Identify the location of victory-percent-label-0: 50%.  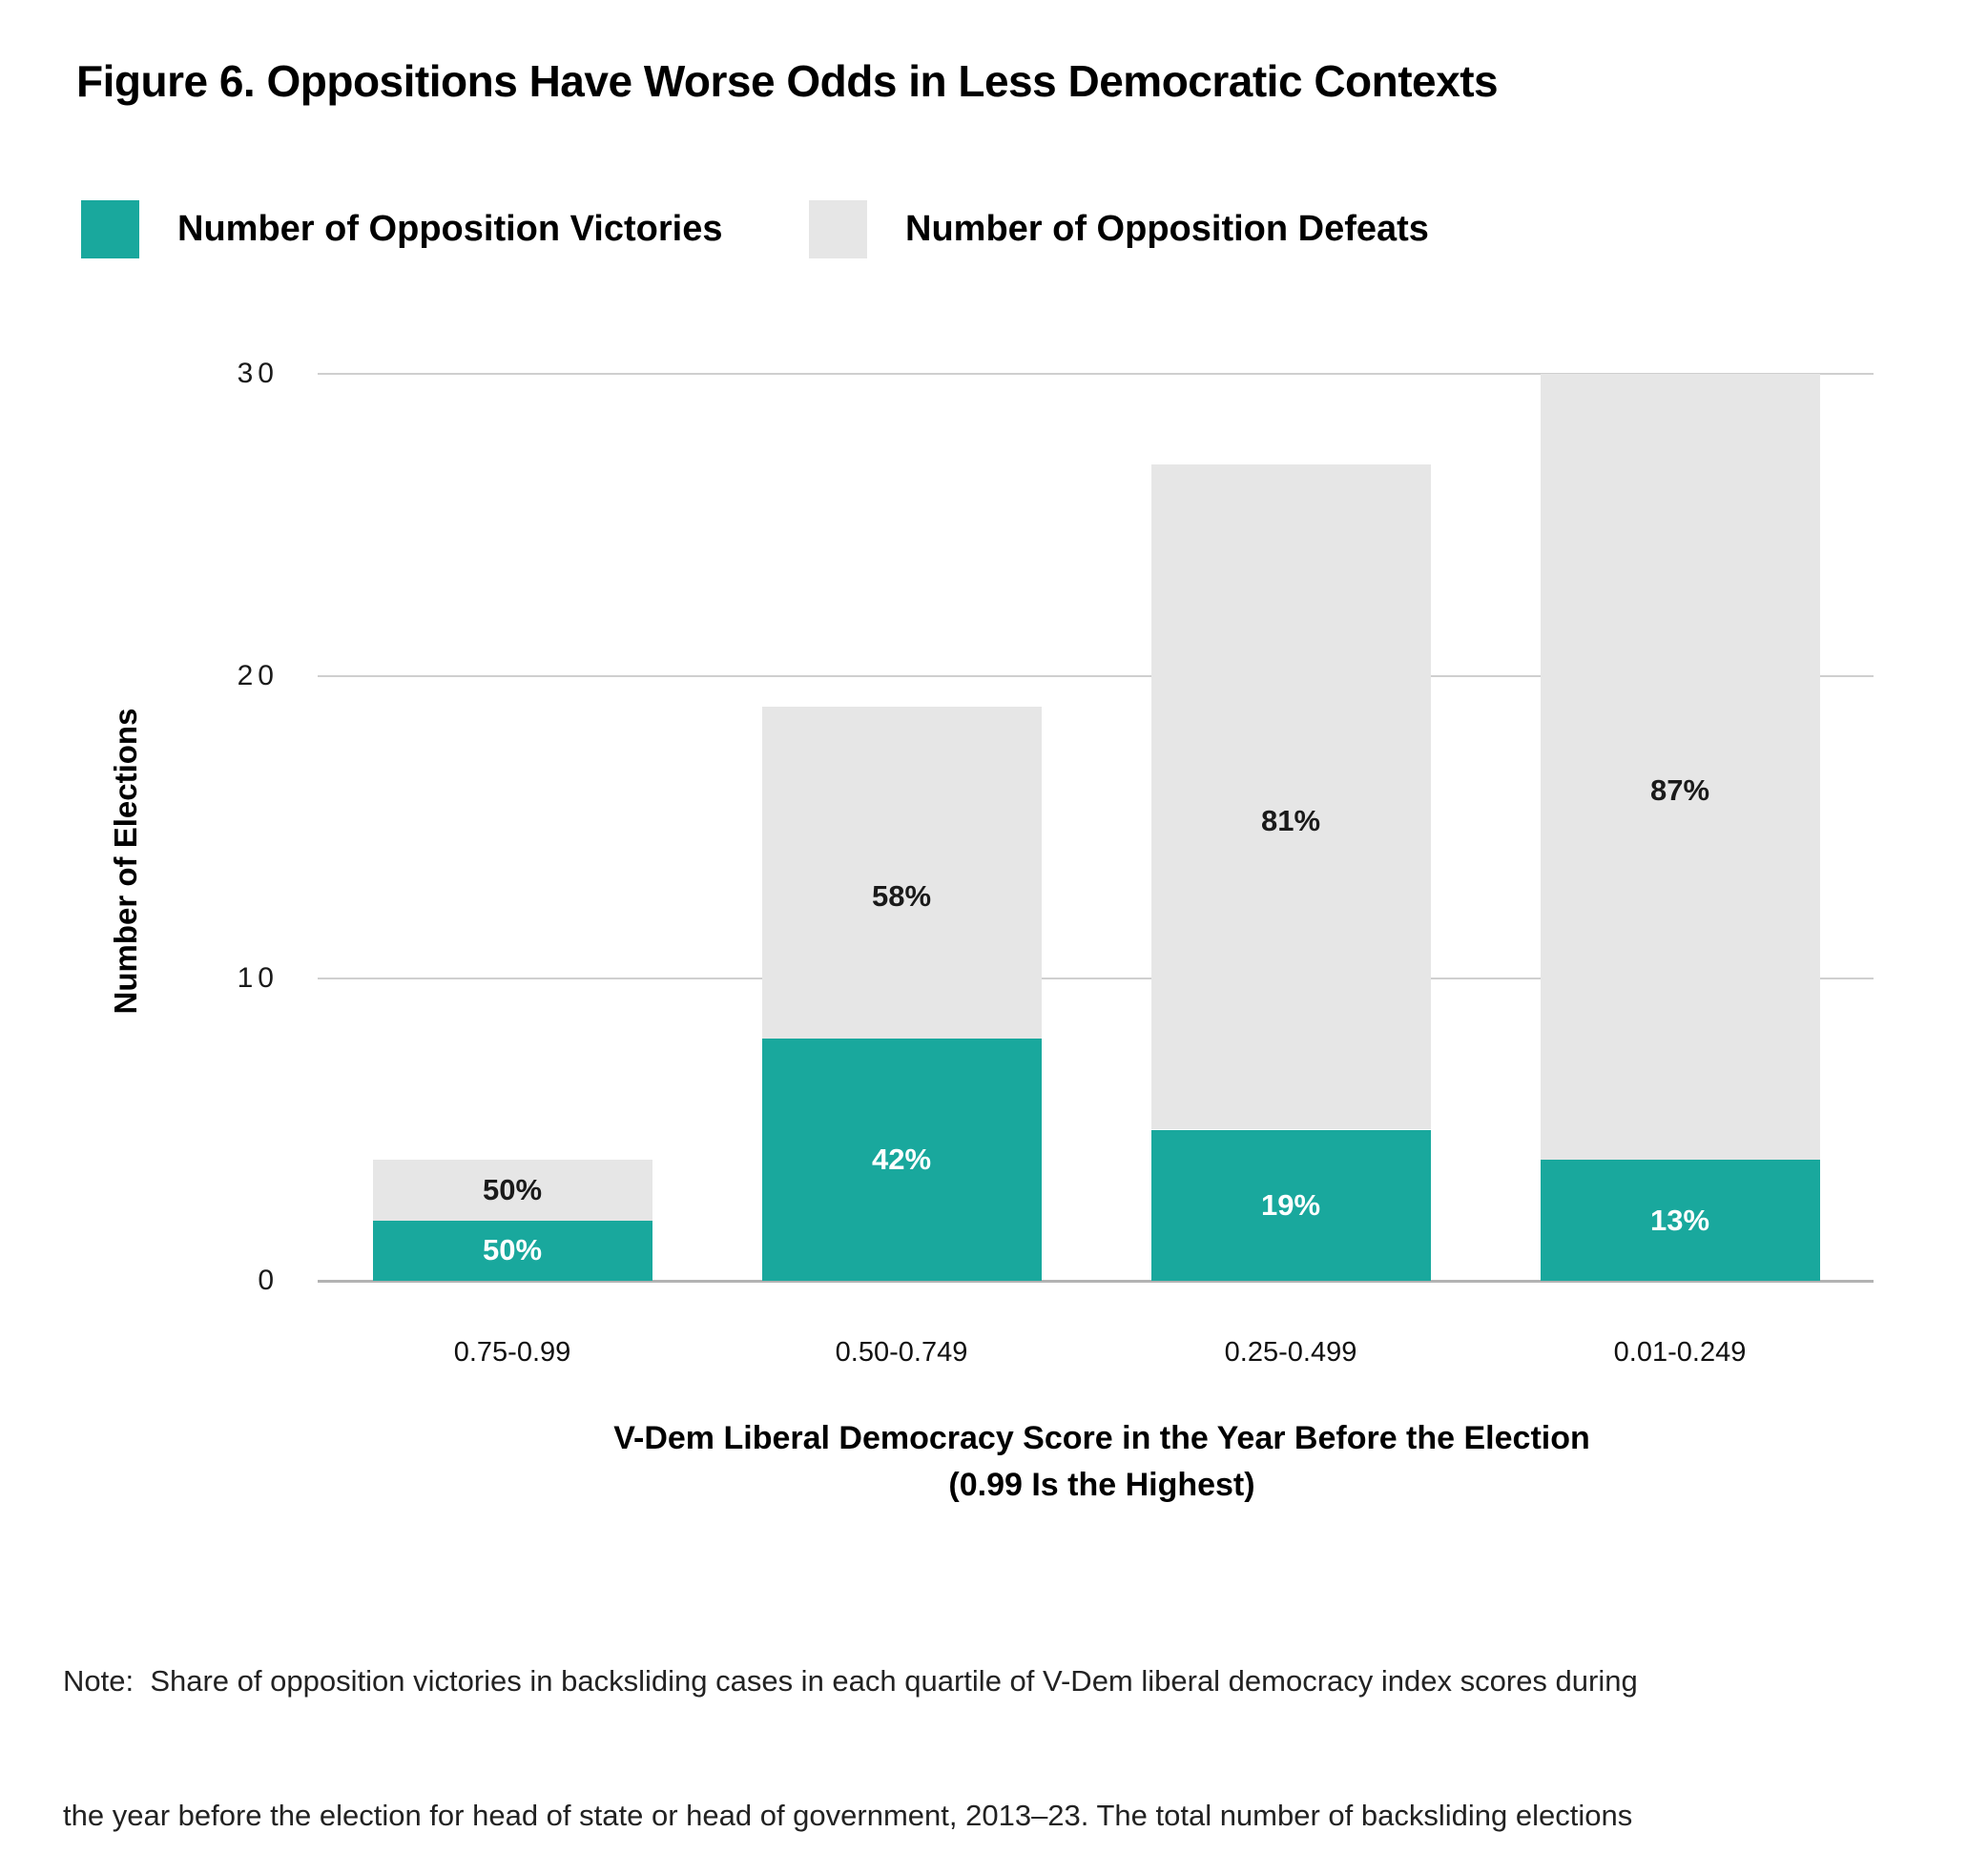
(513, 1250).